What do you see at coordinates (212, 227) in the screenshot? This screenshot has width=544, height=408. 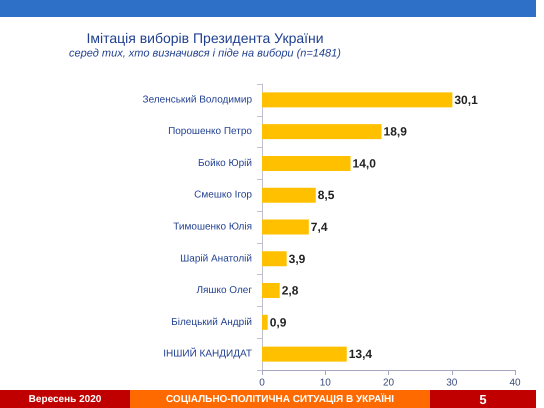 I see `y-tick-label: Тимошенко Юлія` at bounding box center [212, 227].